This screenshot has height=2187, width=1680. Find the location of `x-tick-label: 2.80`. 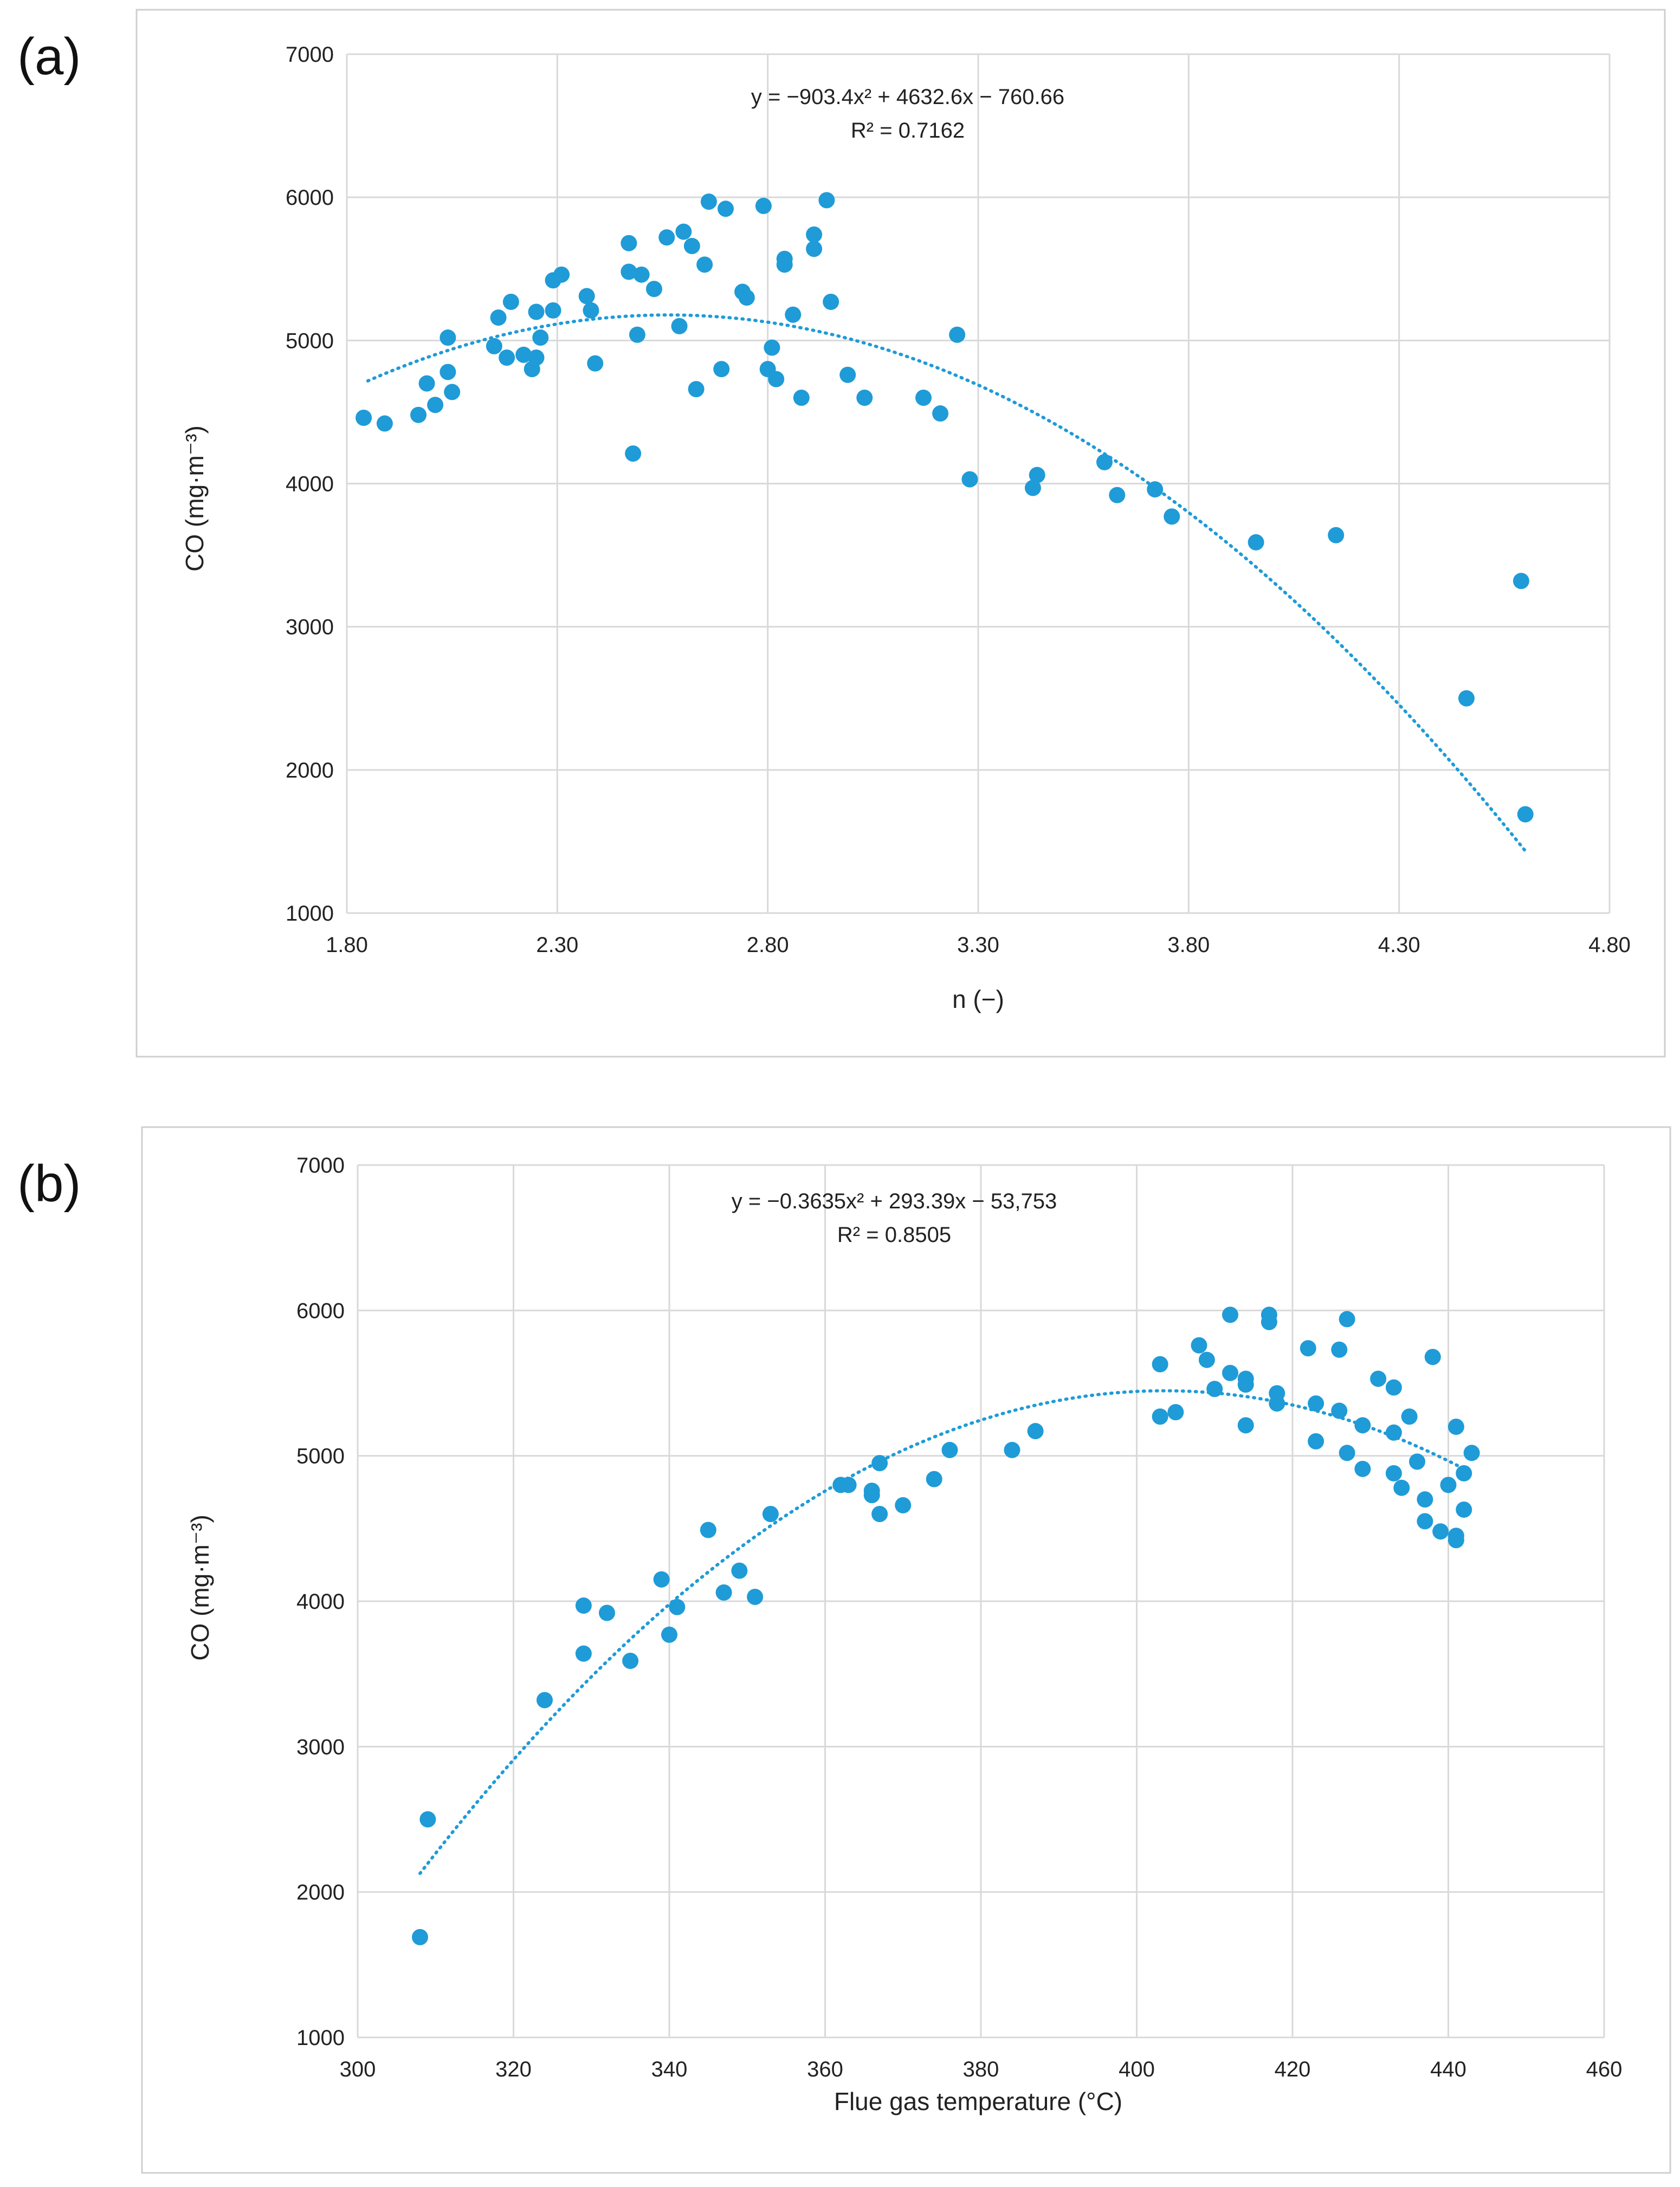

x-tick-label: 2.80 is located at coordinates (768, 945).